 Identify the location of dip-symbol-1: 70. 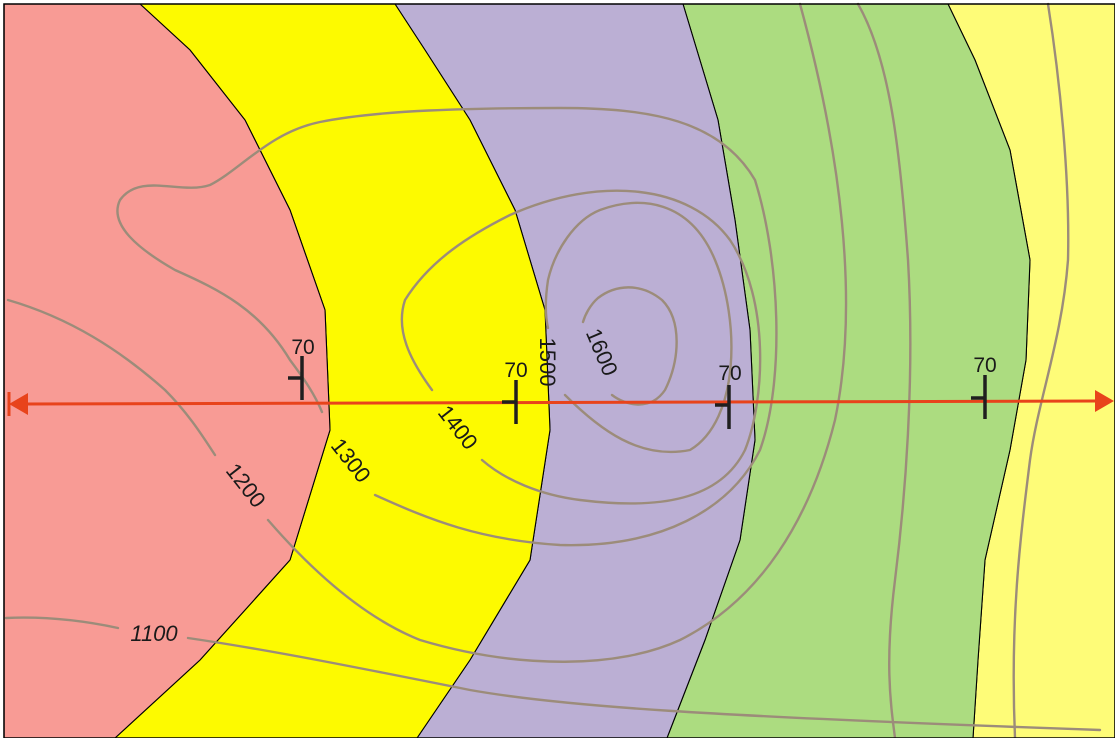
(301, 368).